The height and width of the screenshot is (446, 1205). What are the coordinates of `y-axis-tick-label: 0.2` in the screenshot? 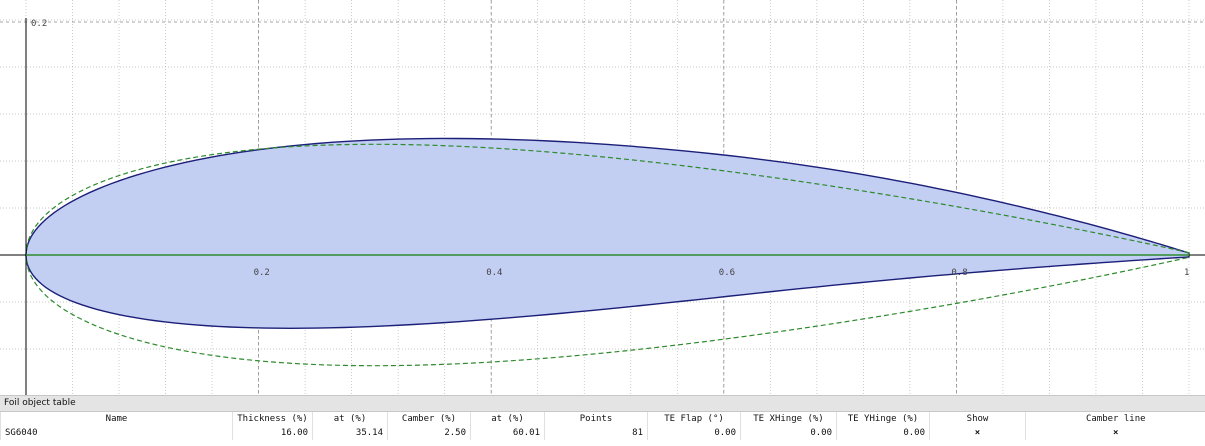 It's located at (39, 24).